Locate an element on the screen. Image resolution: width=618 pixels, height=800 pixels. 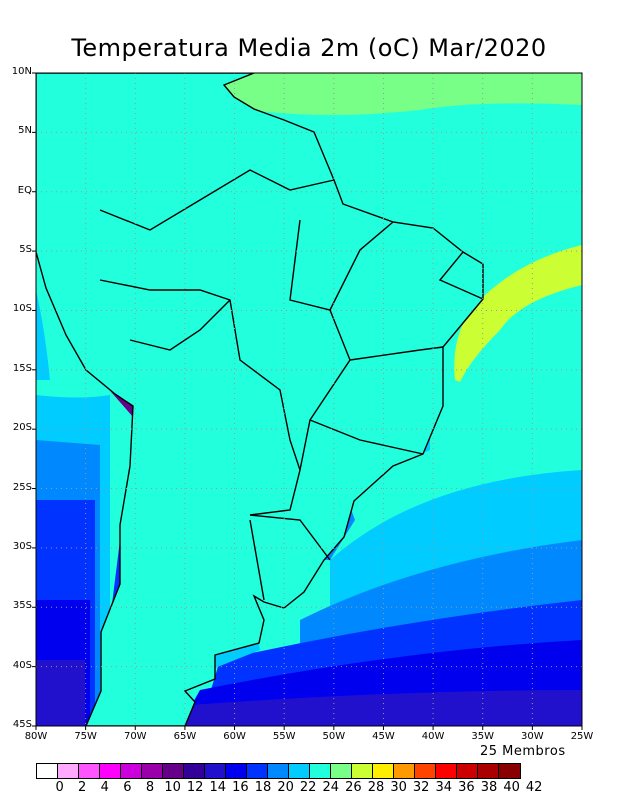
colorbar-label: 24 is located at coordinates (331, 787).